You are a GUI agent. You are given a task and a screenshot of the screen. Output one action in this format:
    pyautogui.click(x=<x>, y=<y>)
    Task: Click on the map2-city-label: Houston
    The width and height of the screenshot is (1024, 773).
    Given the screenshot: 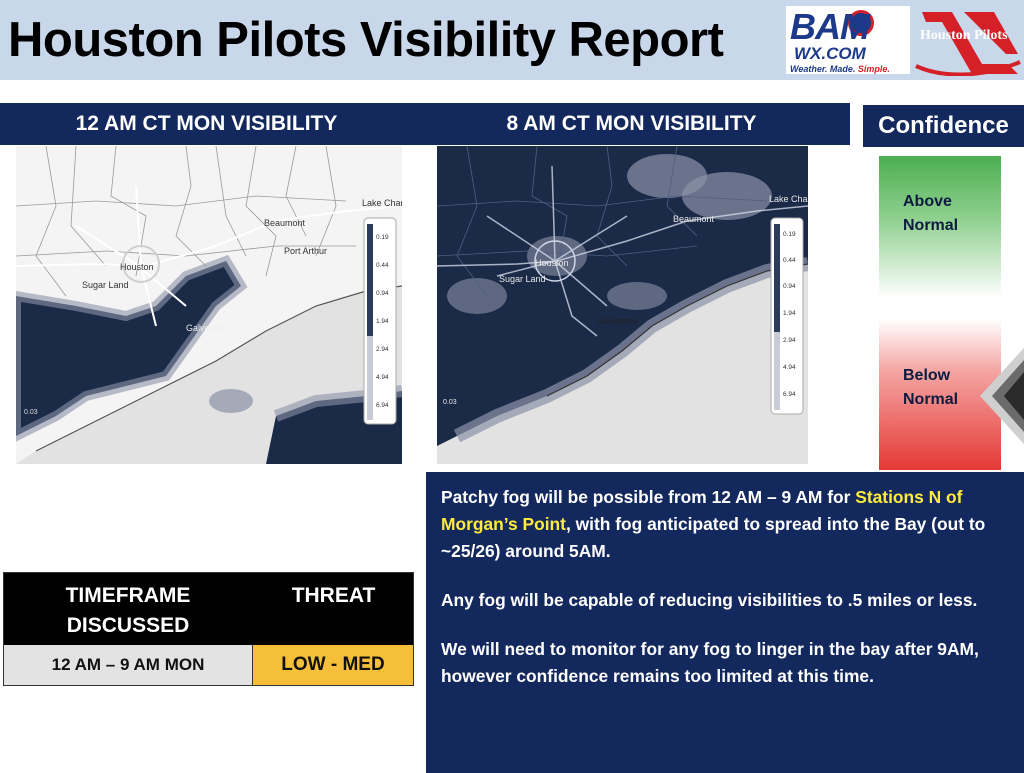 What is the action you would take?
    pyautogui.click(x=552, y=263)
    